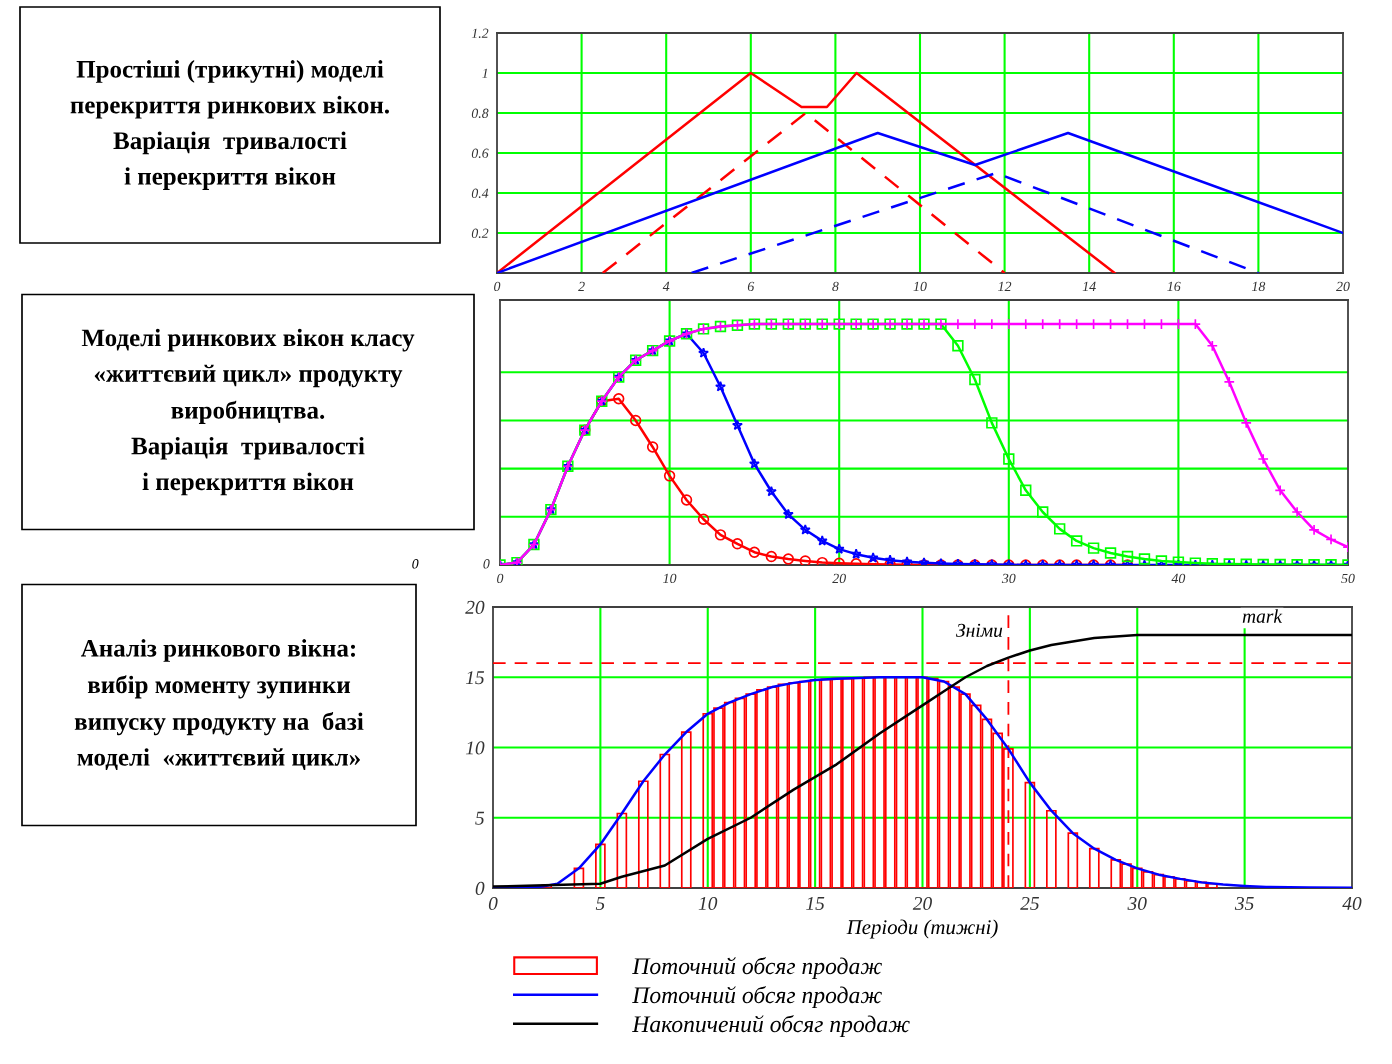 The width and height of the screenshot is (1392, 1064). I want to click on x-tick-label: 6, so click(751, 286).